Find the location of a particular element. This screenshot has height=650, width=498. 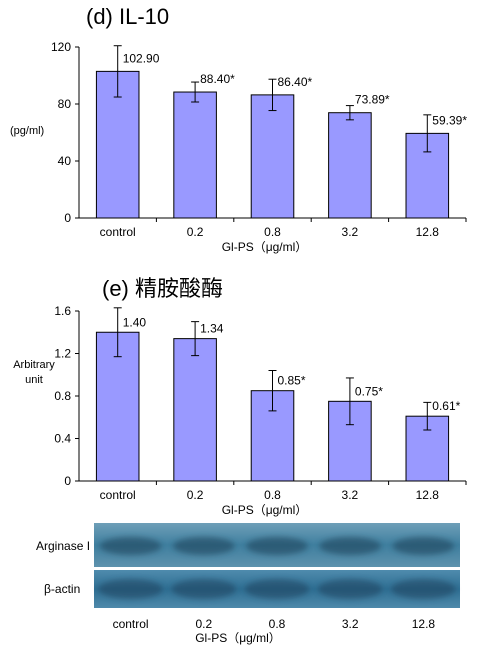

panel-e-y-axis-label: Arbitrary unit is located at coordinates (34, 372).